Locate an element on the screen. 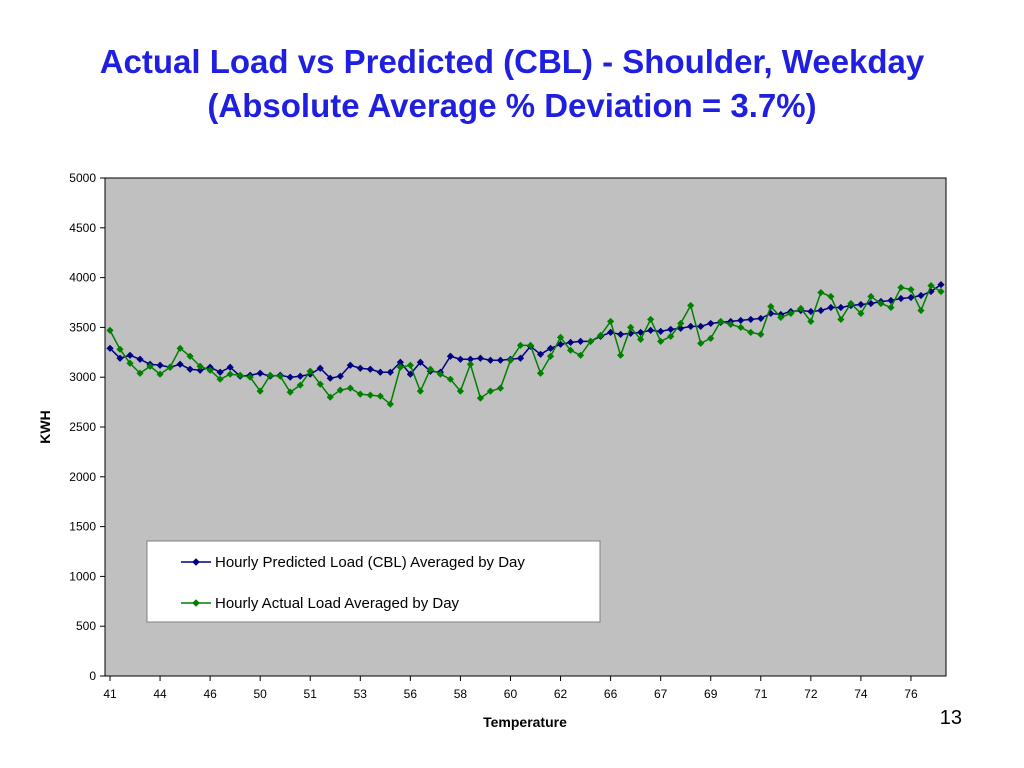 This screenshot has height=768, width=1024. y-tick-label: 0 is located at coordinates (92, 676).